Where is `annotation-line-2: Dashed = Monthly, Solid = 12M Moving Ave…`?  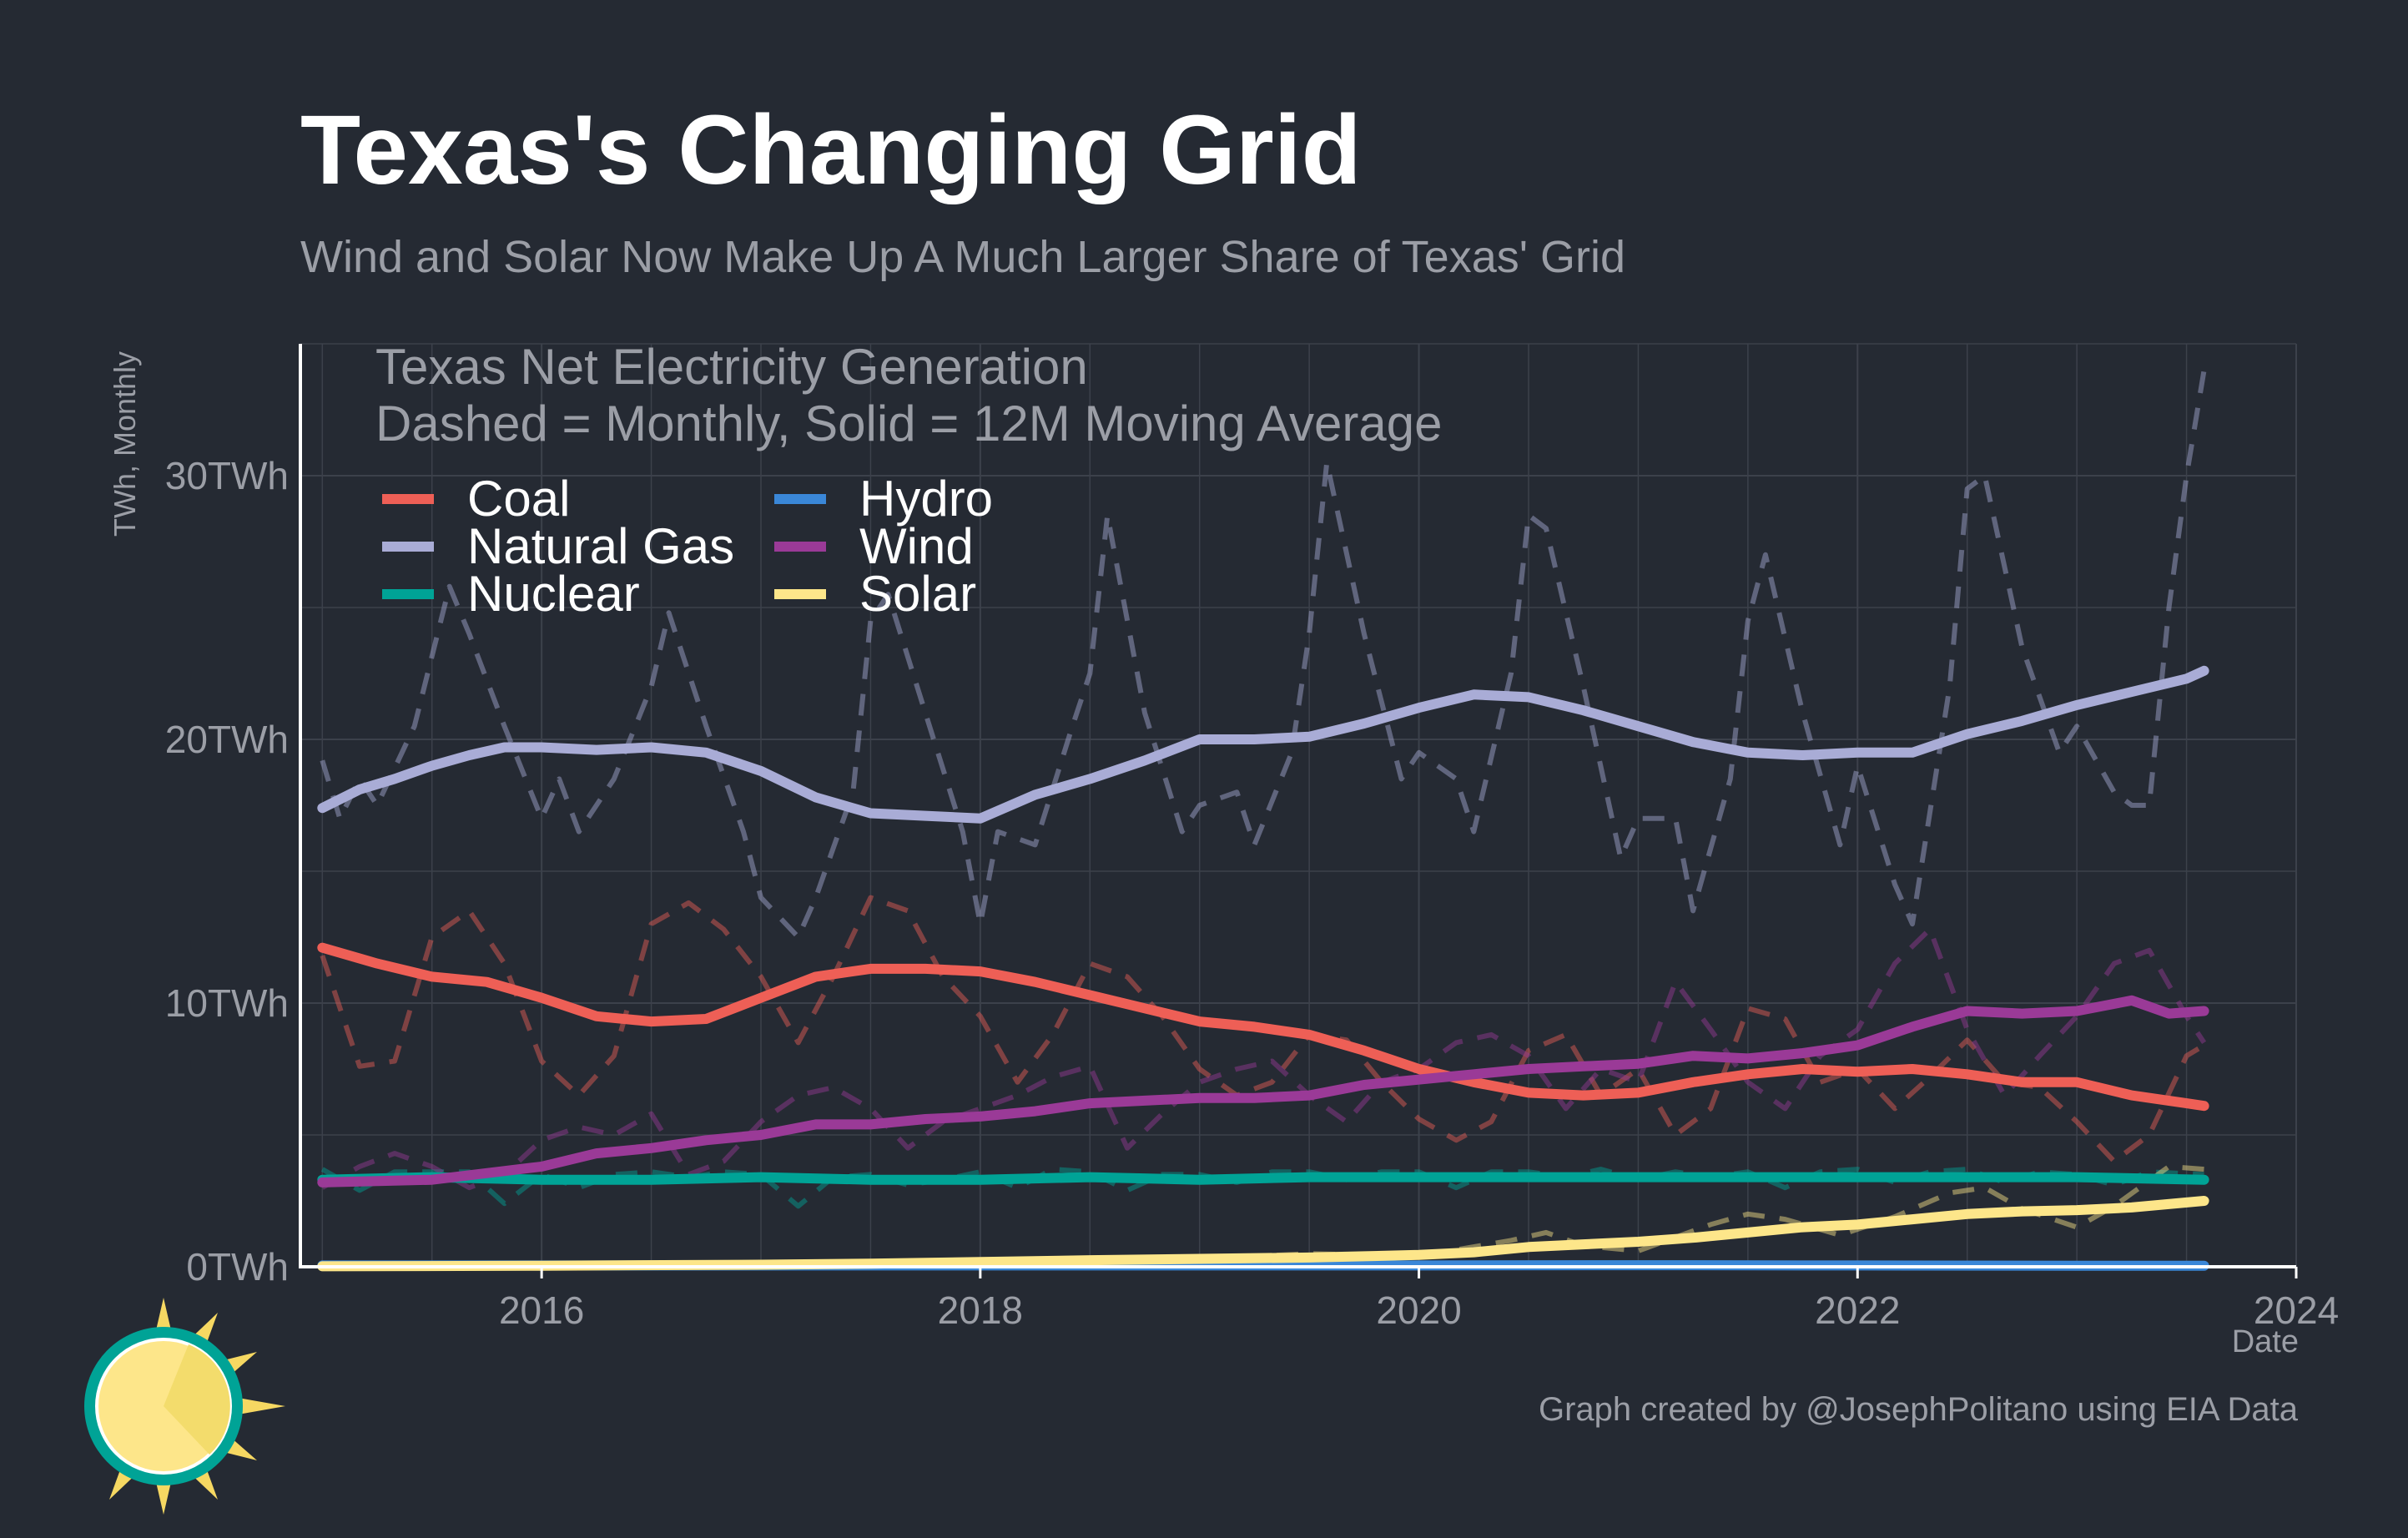
annotation-line-2: Dashed = Monthly, Solid = 12M Moving Ave… is located at coordinates (909, 423).